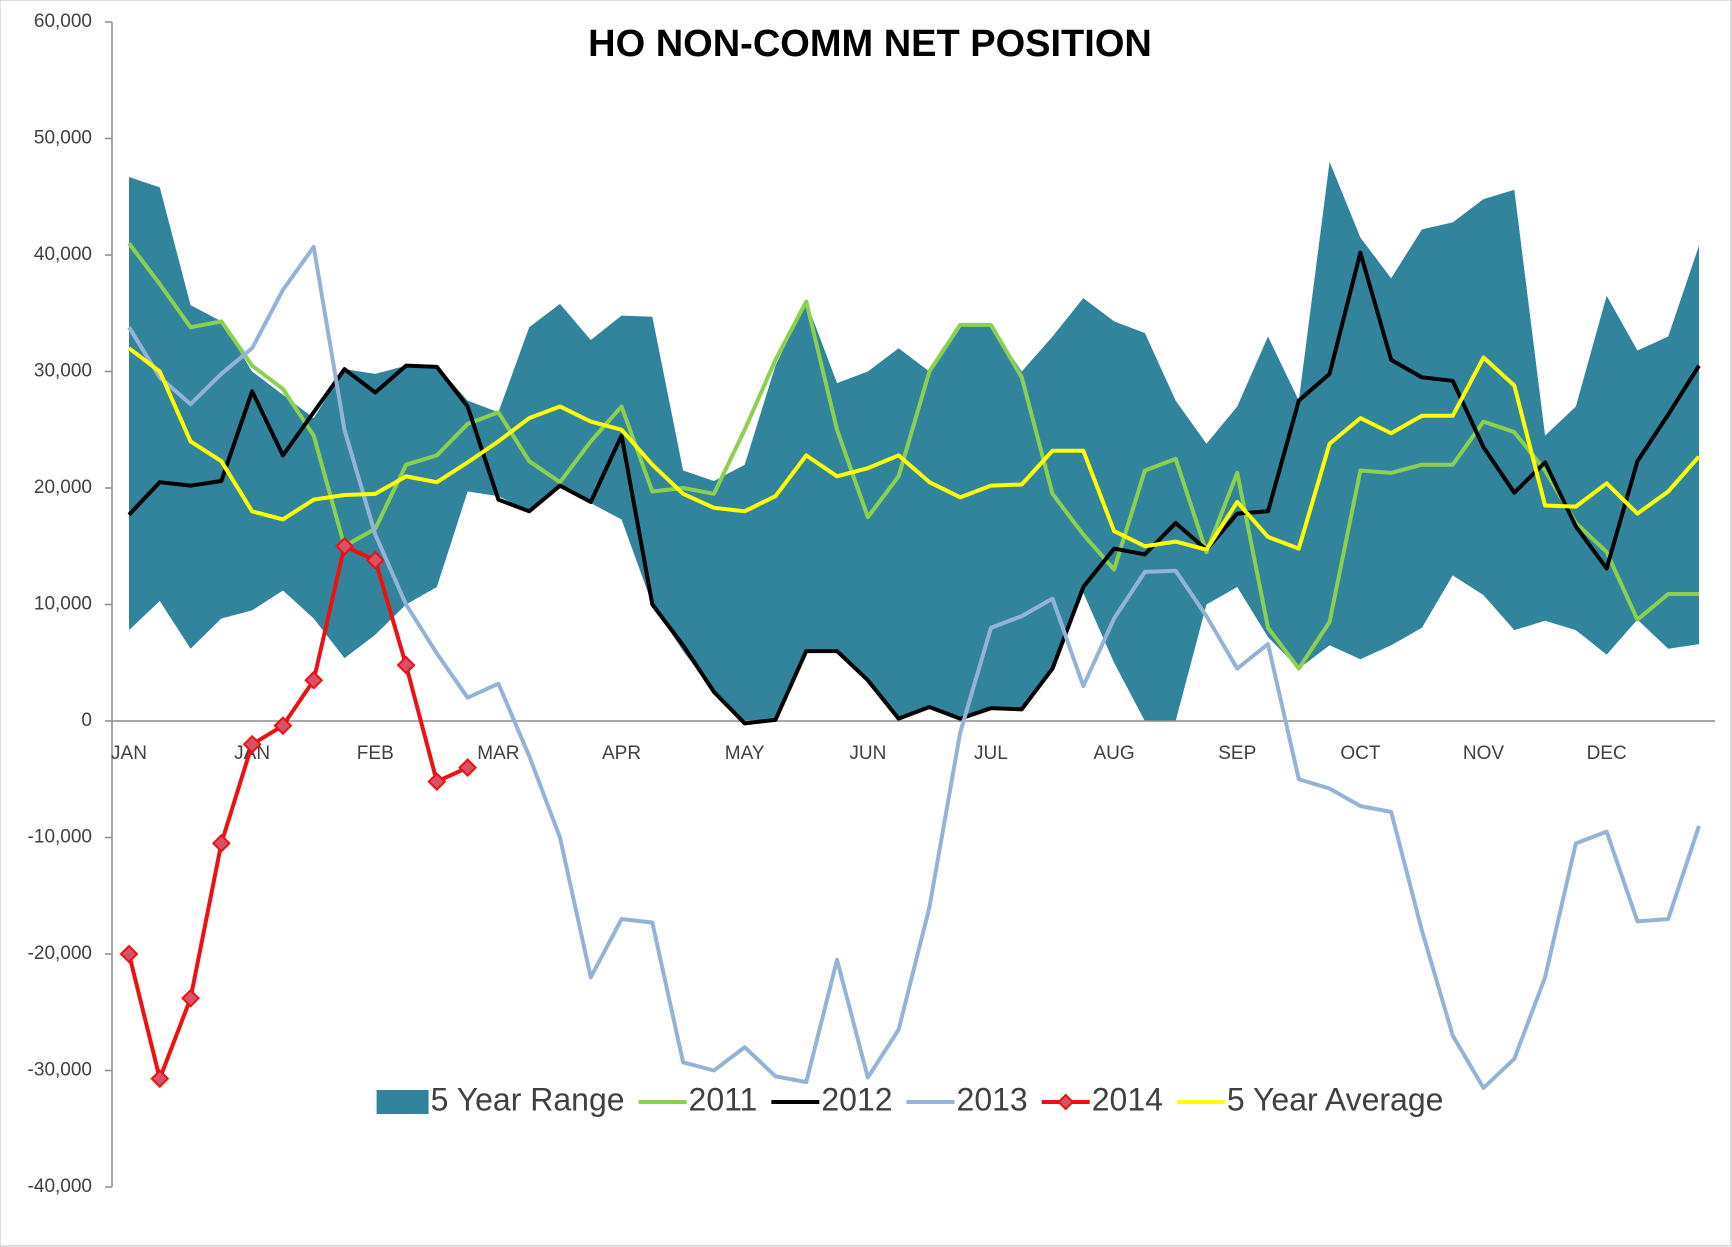  Describe the element at coordinates (1607, 753) in the screenshot. I see `x-tick-label: DEC` at that location.